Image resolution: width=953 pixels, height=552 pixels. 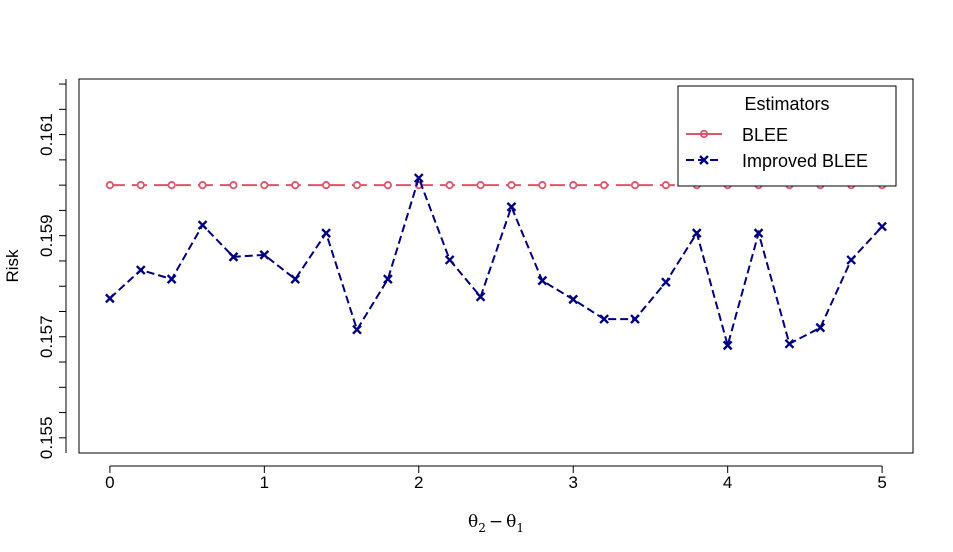 What do you see at coordinates (737, 135) in the screenshot?
I see `legend-entry-blee: BLEE` at bounding box center [737, 135].